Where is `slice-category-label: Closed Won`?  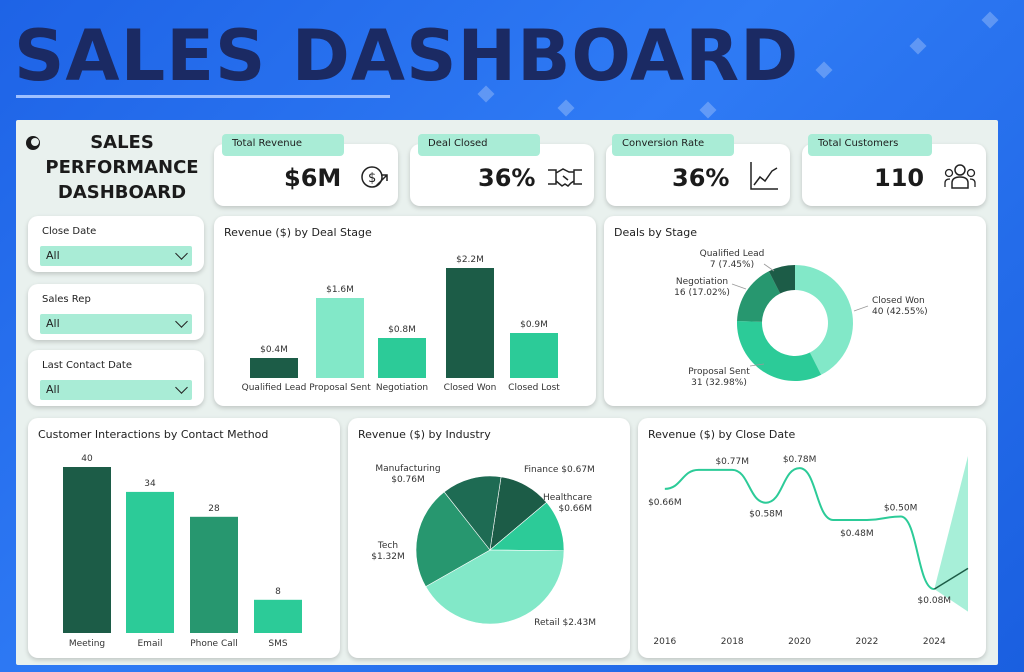 slice-category-label: Closed Won is located at coordinates (898, 301).